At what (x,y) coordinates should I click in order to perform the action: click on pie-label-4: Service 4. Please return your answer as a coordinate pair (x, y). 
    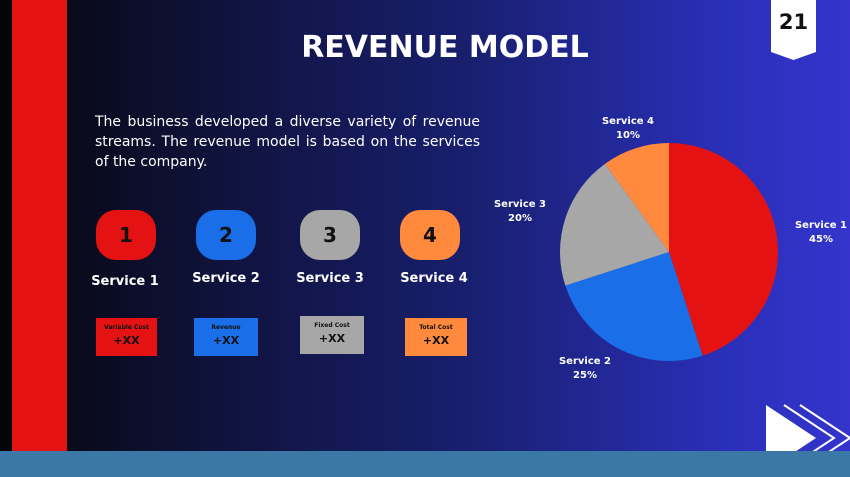
    Looking at the image, I should click on (628, 121).